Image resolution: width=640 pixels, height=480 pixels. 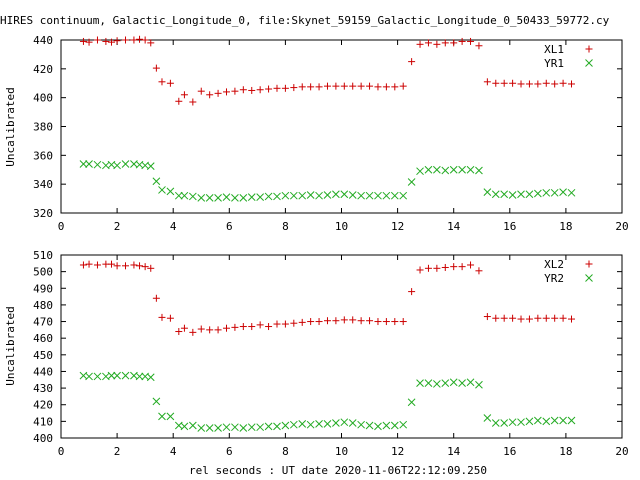 I want to click on series-YR1, so click(x=327, y=181).